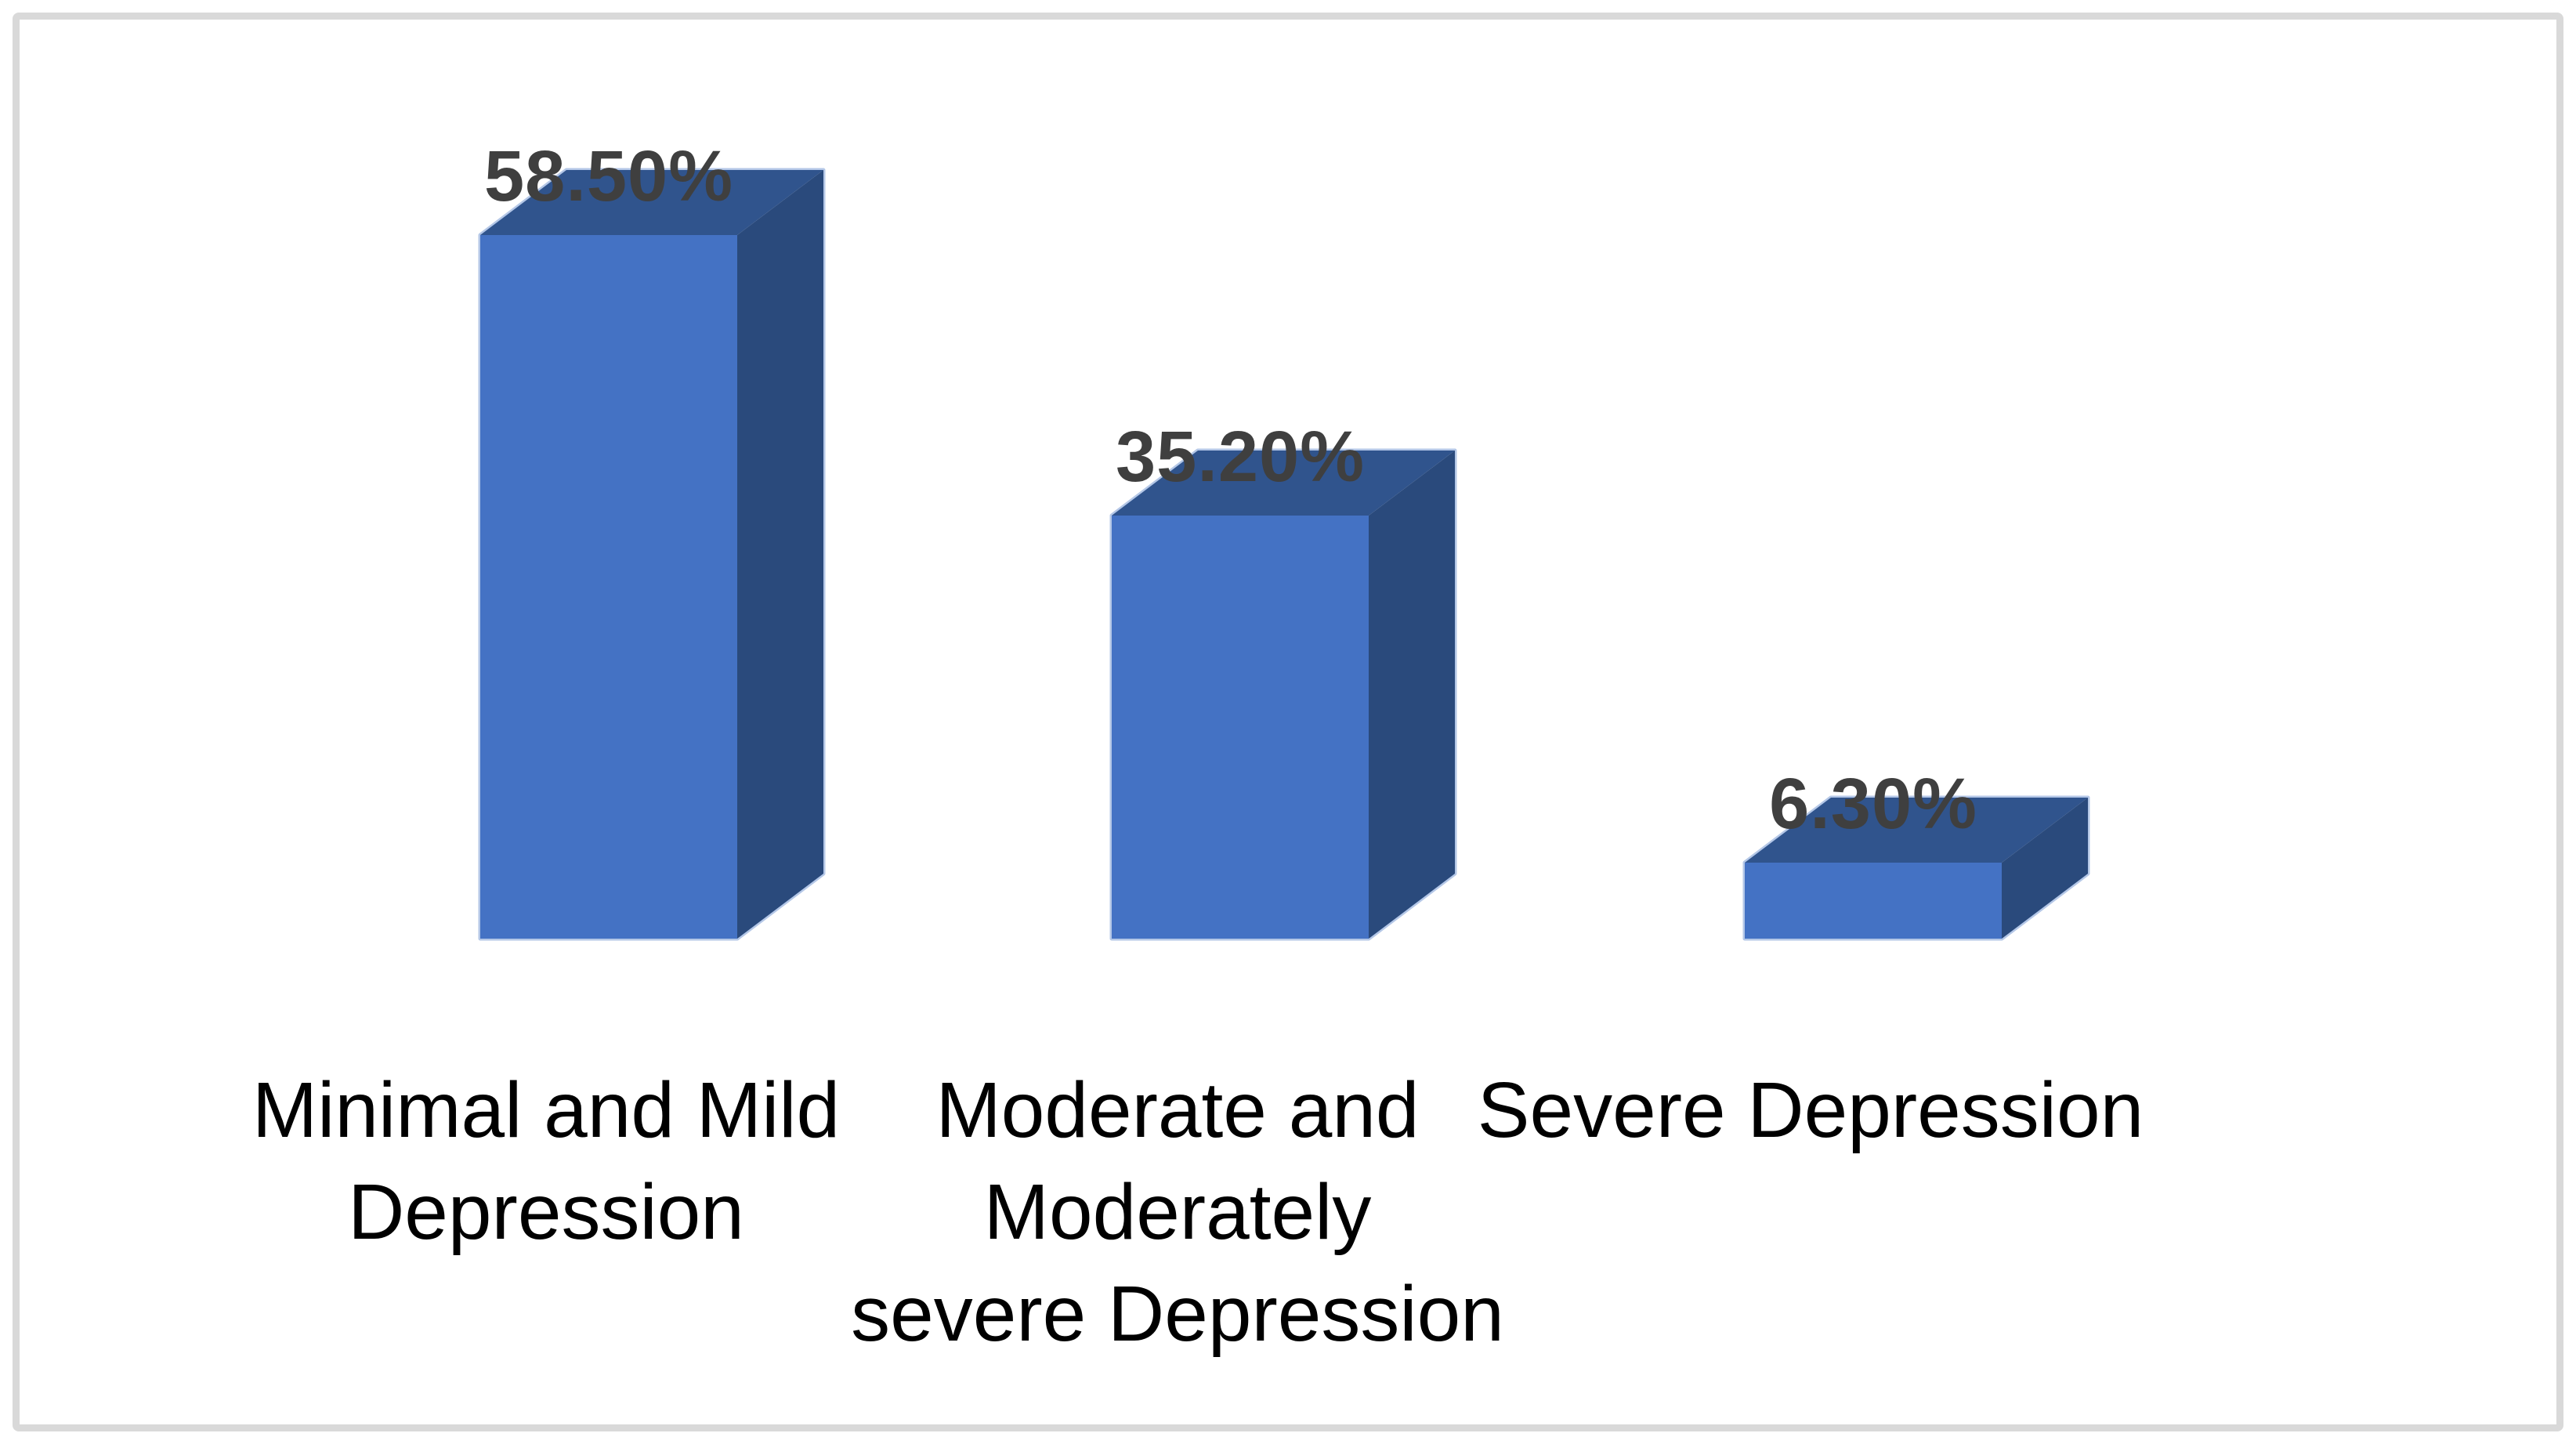 This screenshot has height=1444, width=2576. I want to click on data-label: 35.20%, so click(1240, 457).